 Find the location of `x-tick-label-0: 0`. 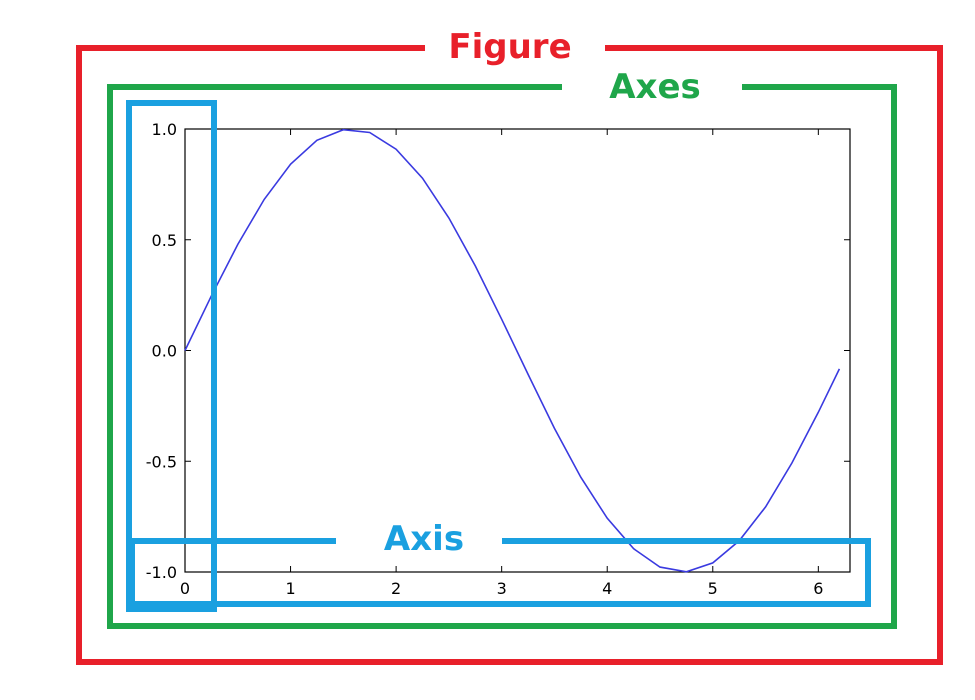

x-tick-label-0: 0 is located at coordinates (185, 588).